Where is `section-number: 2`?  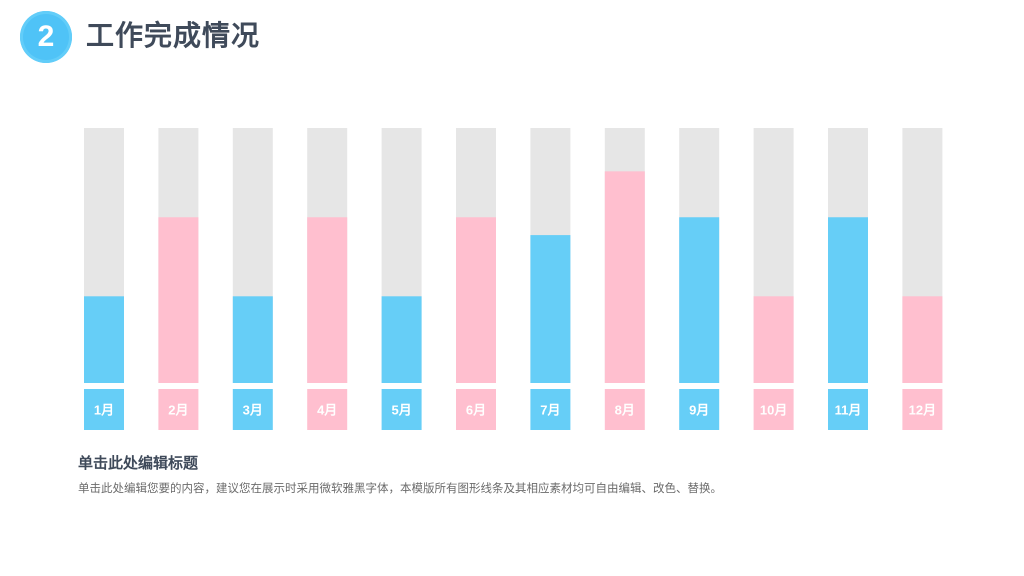 section-number: 2 is located at coordinates (46, 36).